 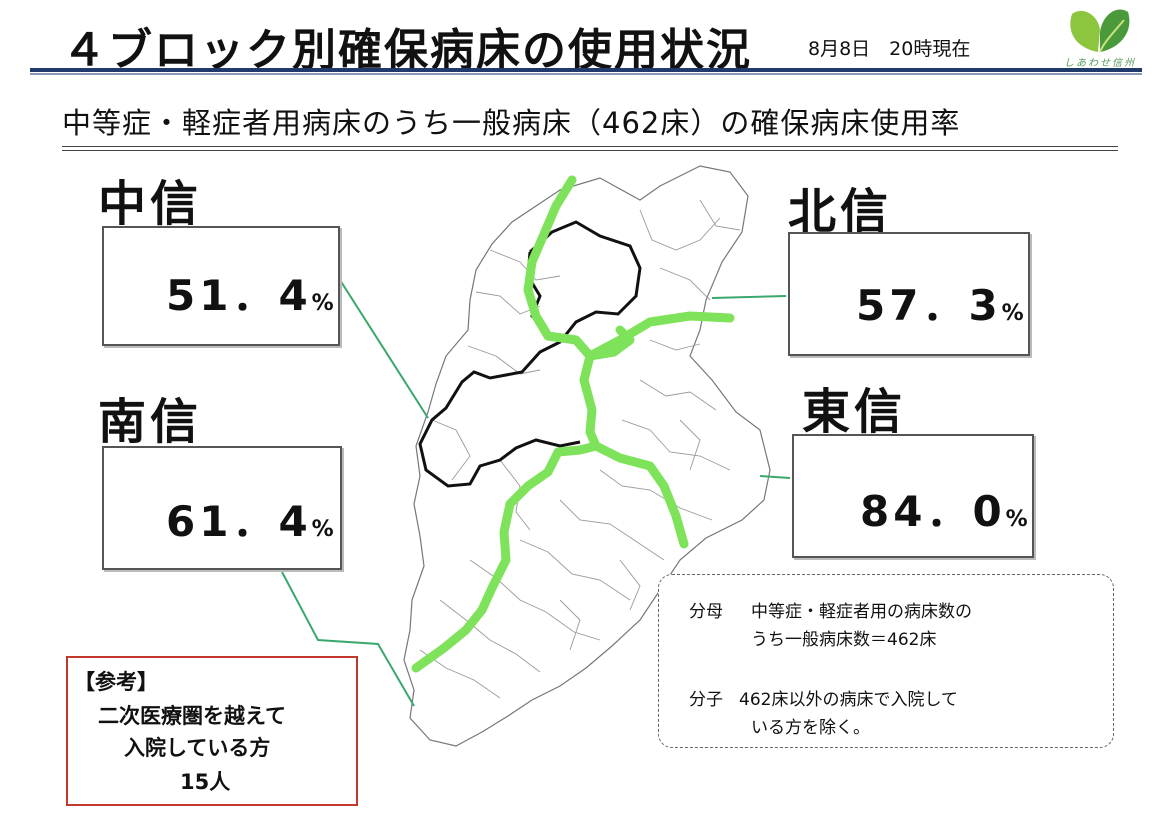 I want to click on nanshin-label: 南信, so click(x=150, y=422).